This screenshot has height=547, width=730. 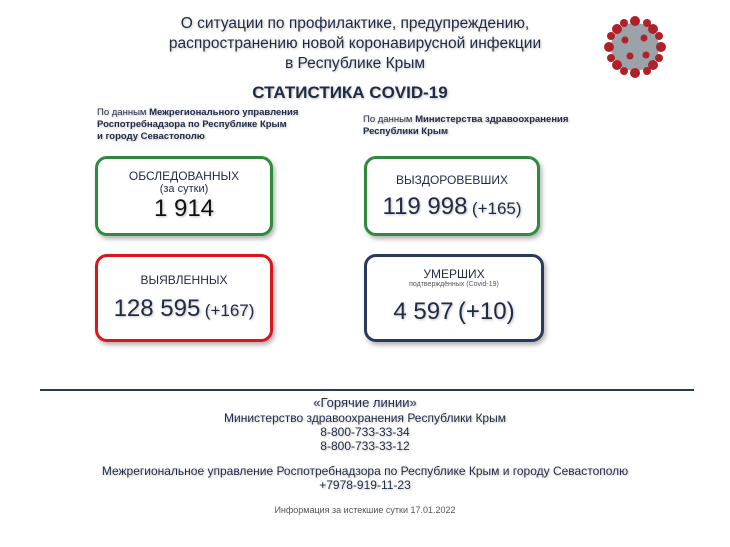 I want to click on card-label: ВЫЗДОРОВЕВШИХ, so click(x=452, y=180).